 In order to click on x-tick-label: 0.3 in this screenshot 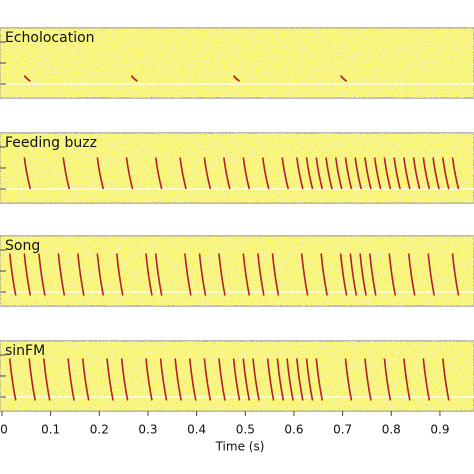, I will do `click(147, 430)`.